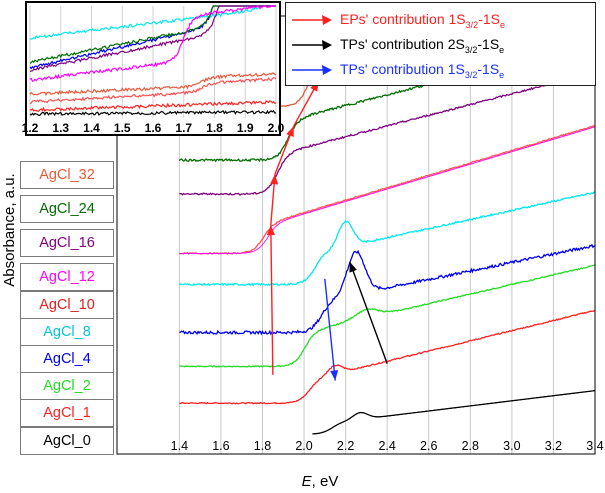 The width and height of the screenshot is (605, 493). Describe the element at coordinates (60, 128) in the screenshot. I see `inset-tick-label: 1.3` at that location.